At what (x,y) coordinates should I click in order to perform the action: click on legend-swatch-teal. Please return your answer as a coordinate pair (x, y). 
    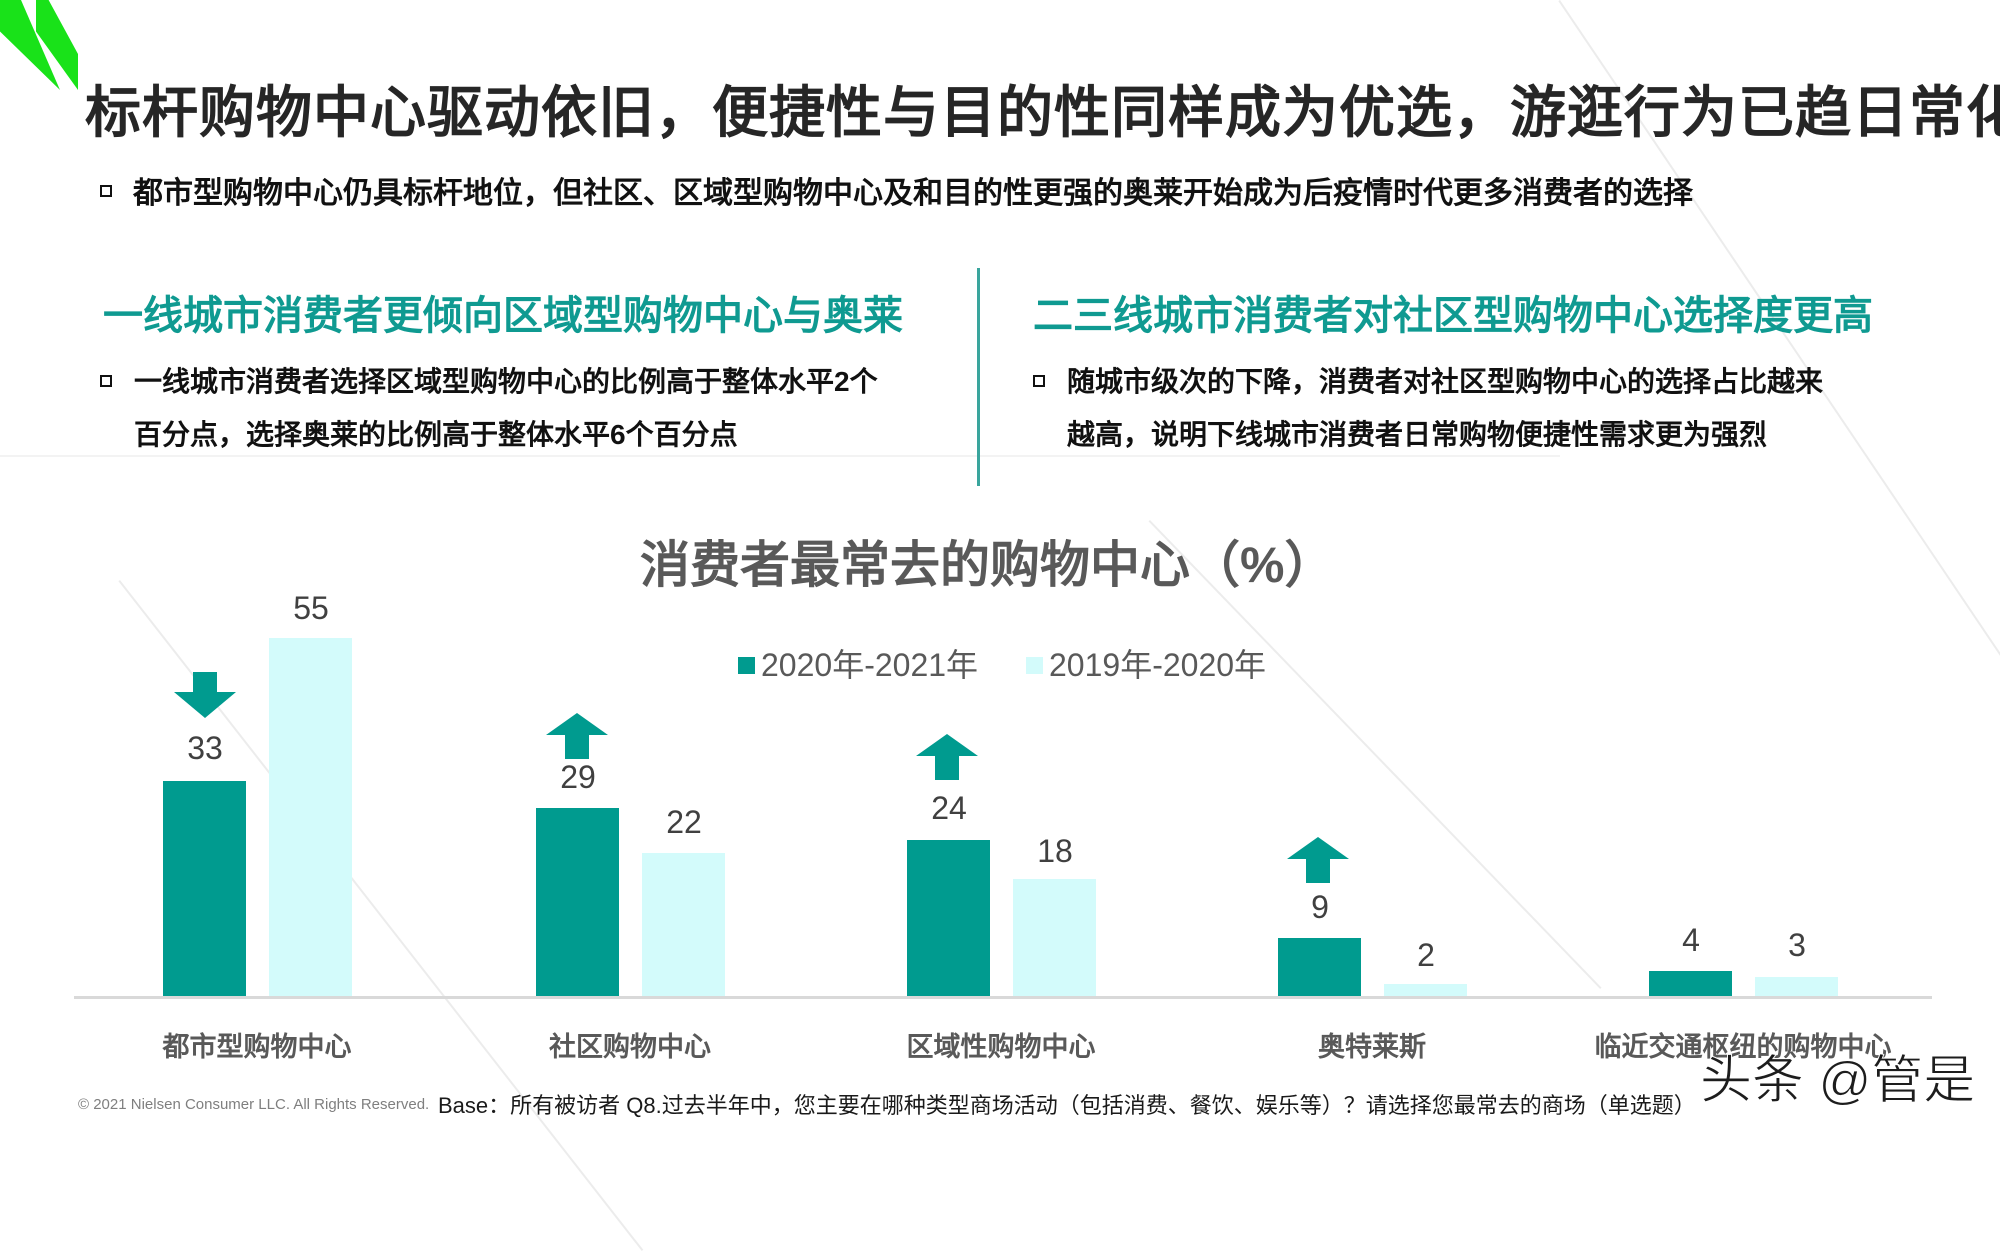
    Looking at the image, I should click on (746, 665).